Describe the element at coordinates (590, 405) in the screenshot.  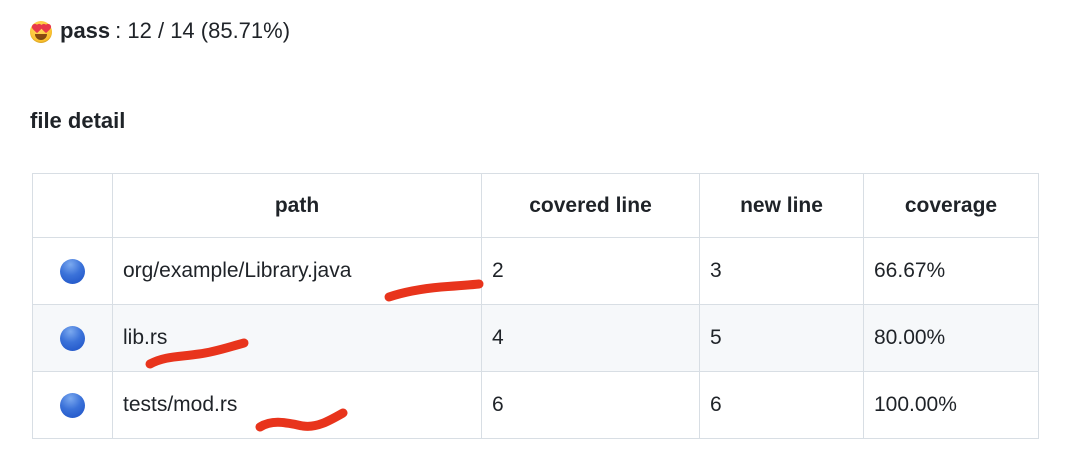
I see `covered-line-cell: 6` at that location.